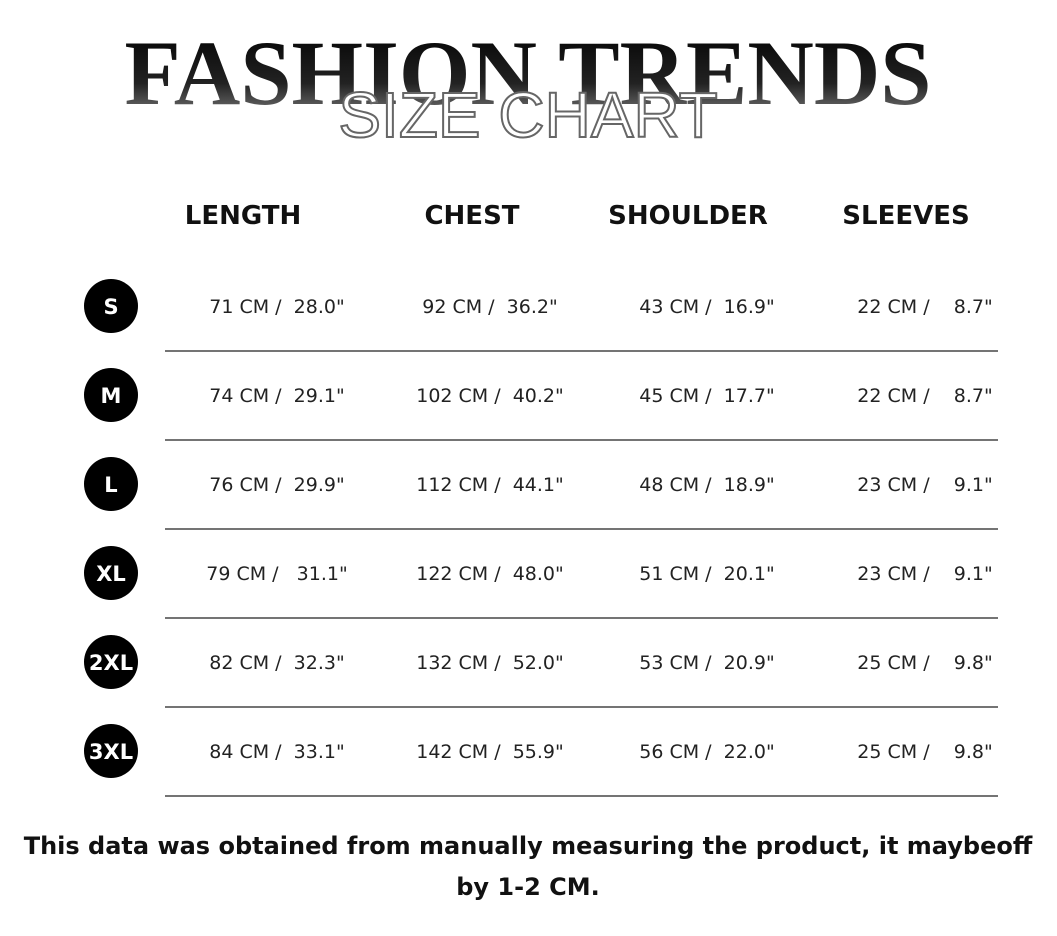 Image resolution: width=1057 pixels, height=936 pixels. I want to click on measurement: 142 CM / 55.9", so click(490, 752).